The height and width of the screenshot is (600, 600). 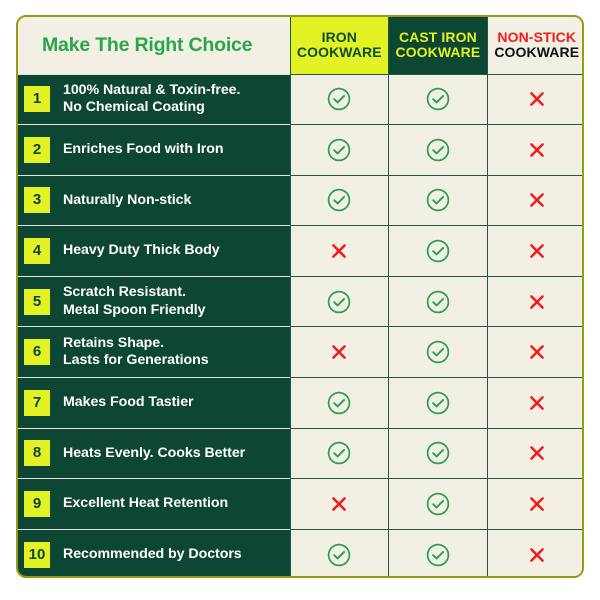 What do you see at coordinates (438, 52) in the screenshot?
I see `column-header-cast-iron-line2: COOKWARE` at bounding box center [438, 52].